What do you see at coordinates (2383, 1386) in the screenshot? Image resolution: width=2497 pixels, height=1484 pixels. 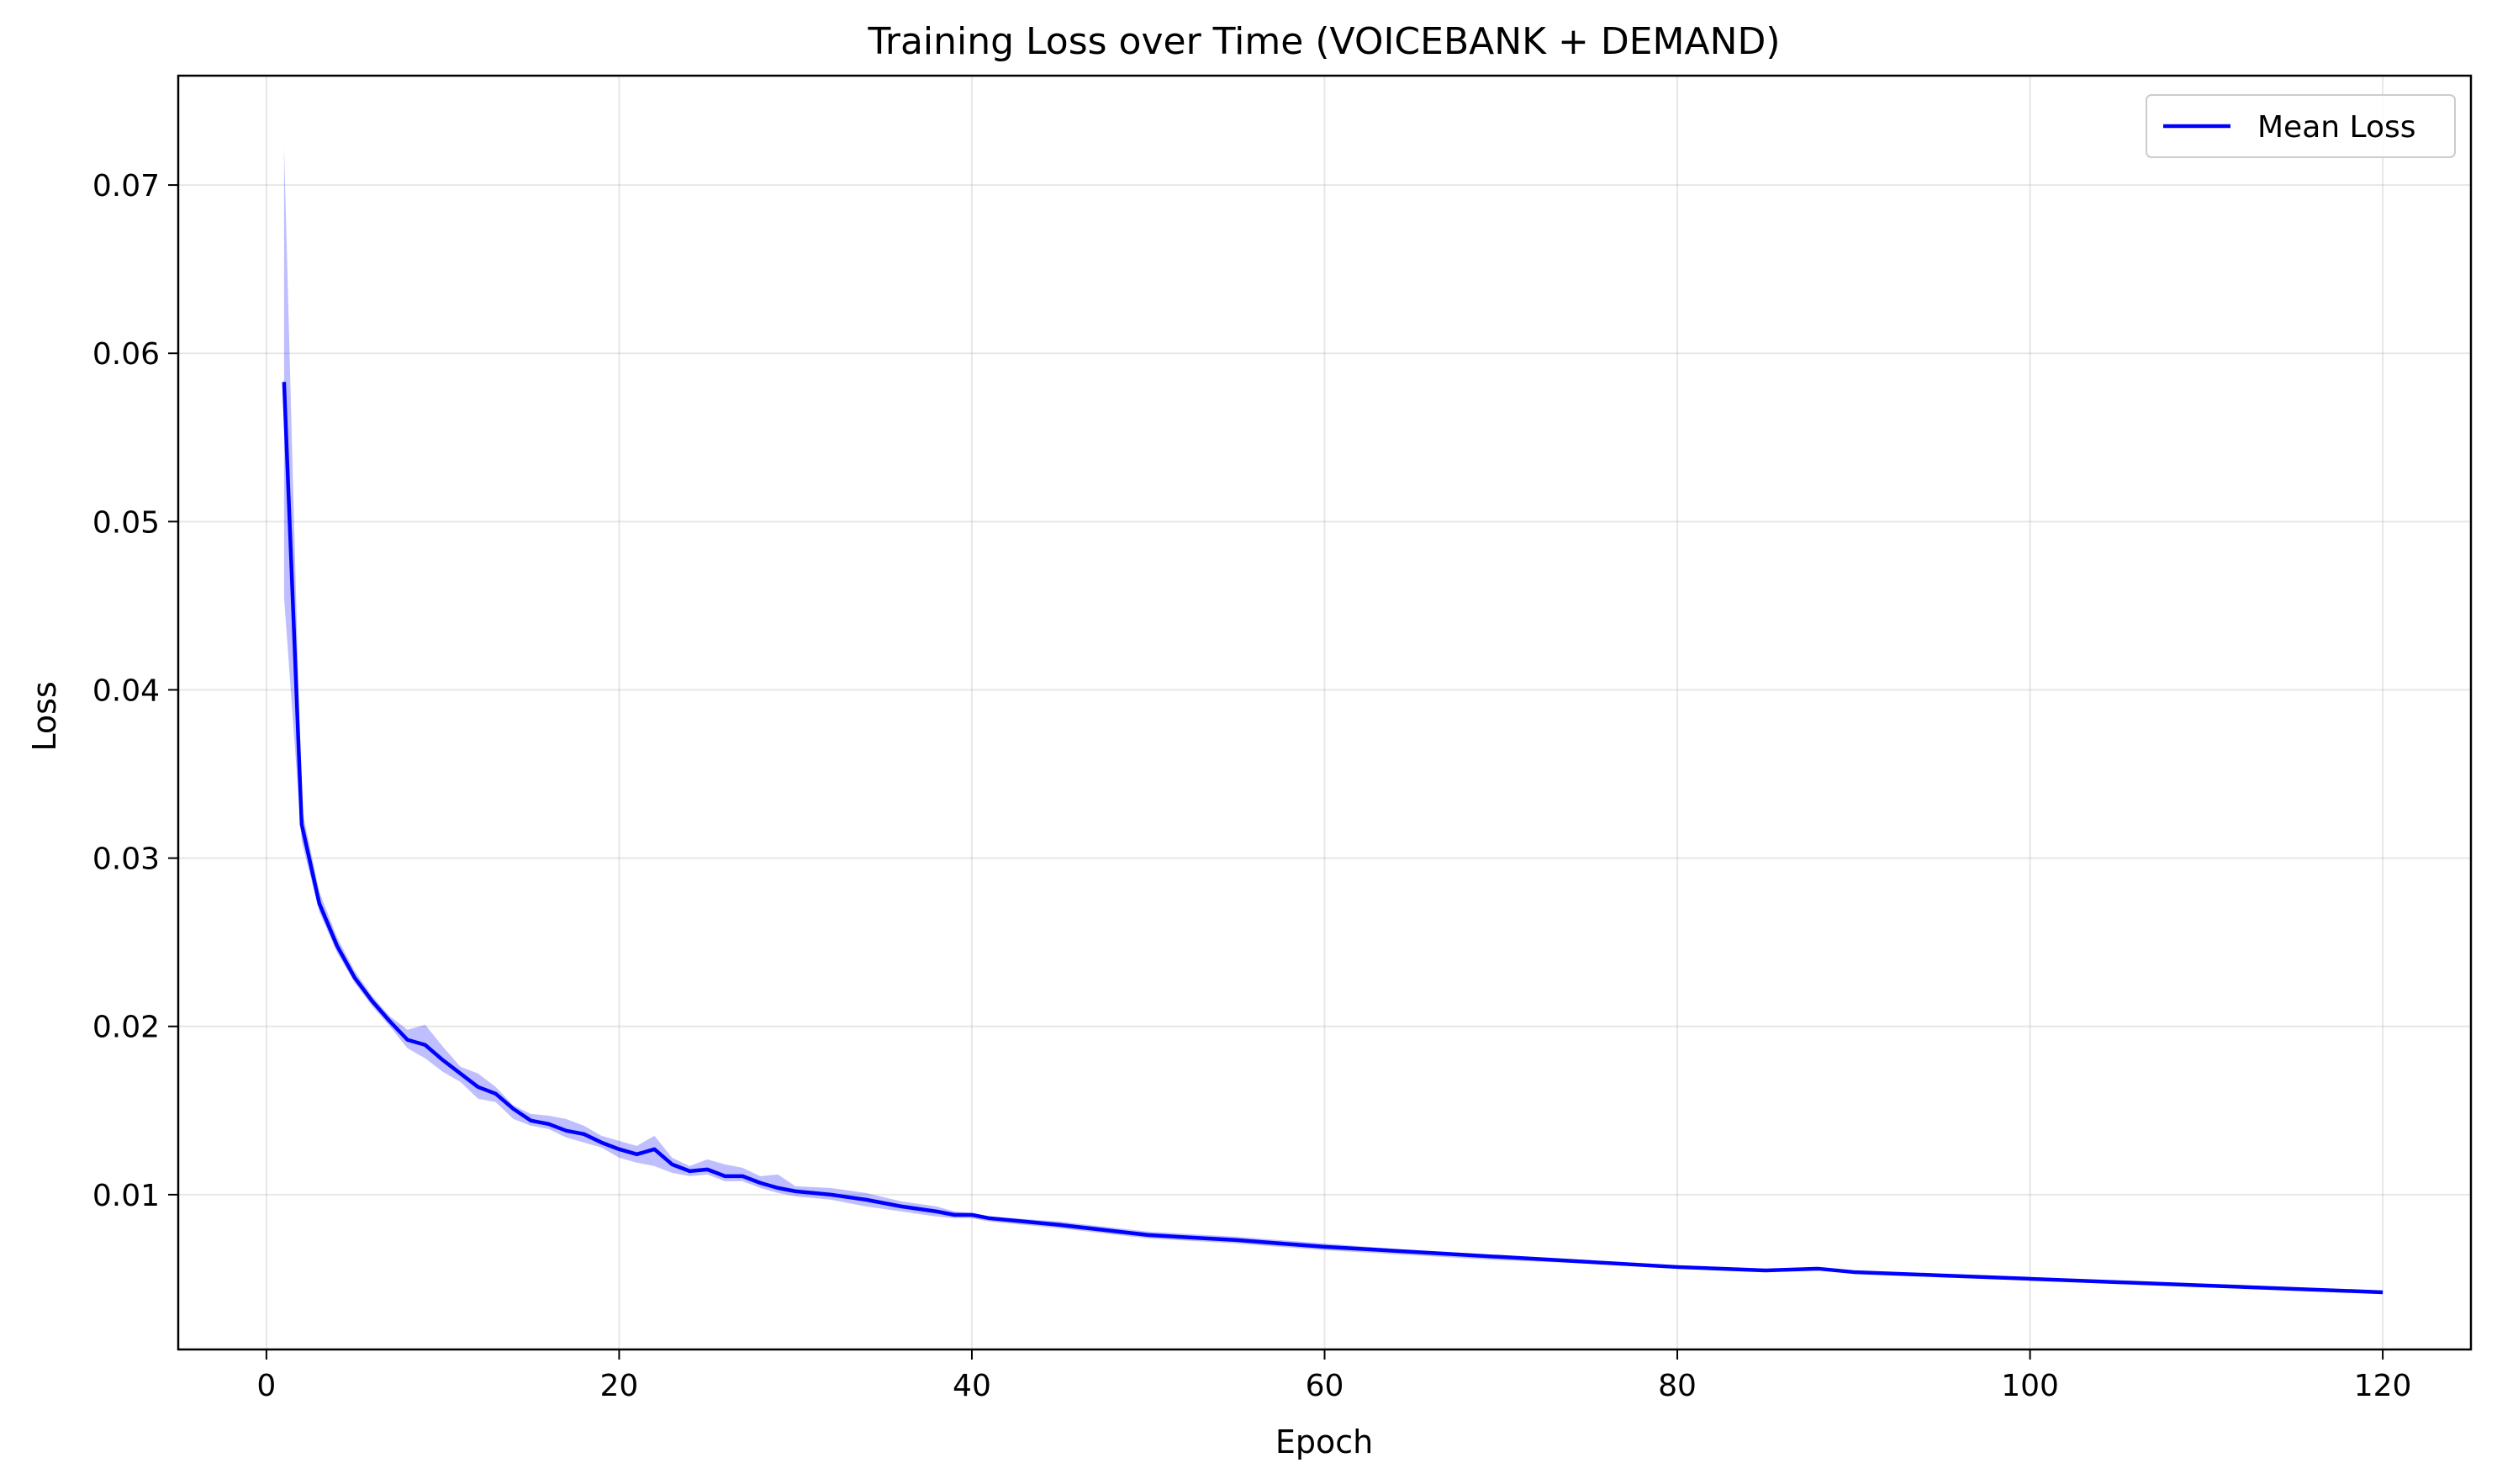 I see `x-tick-label: 120` at bounding box center [2383, 1386].